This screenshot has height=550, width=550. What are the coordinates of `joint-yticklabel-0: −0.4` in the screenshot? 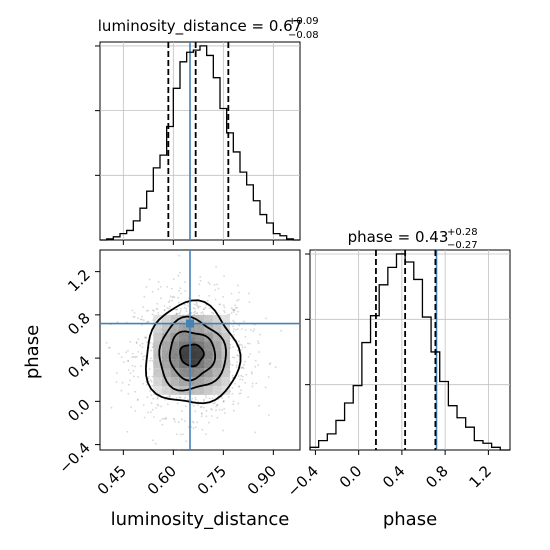 It's located at (74, 458).